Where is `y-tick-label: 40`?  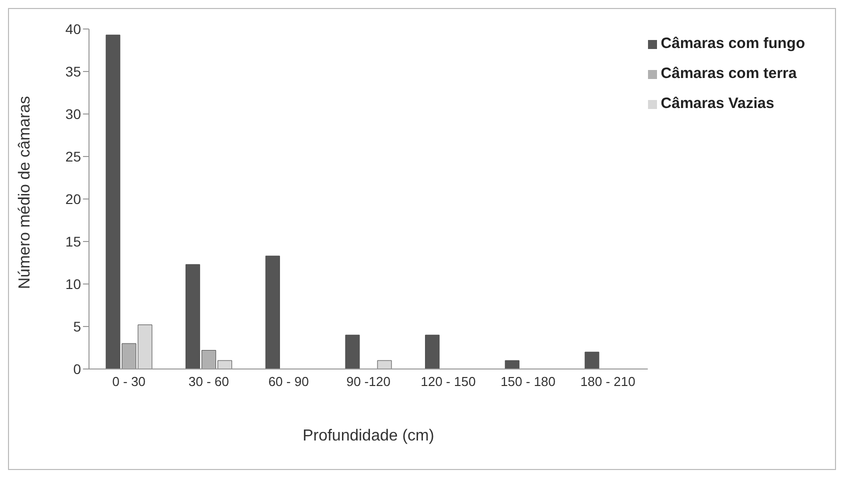 y-tick-label: 40 is located at coordinates (73, 28).